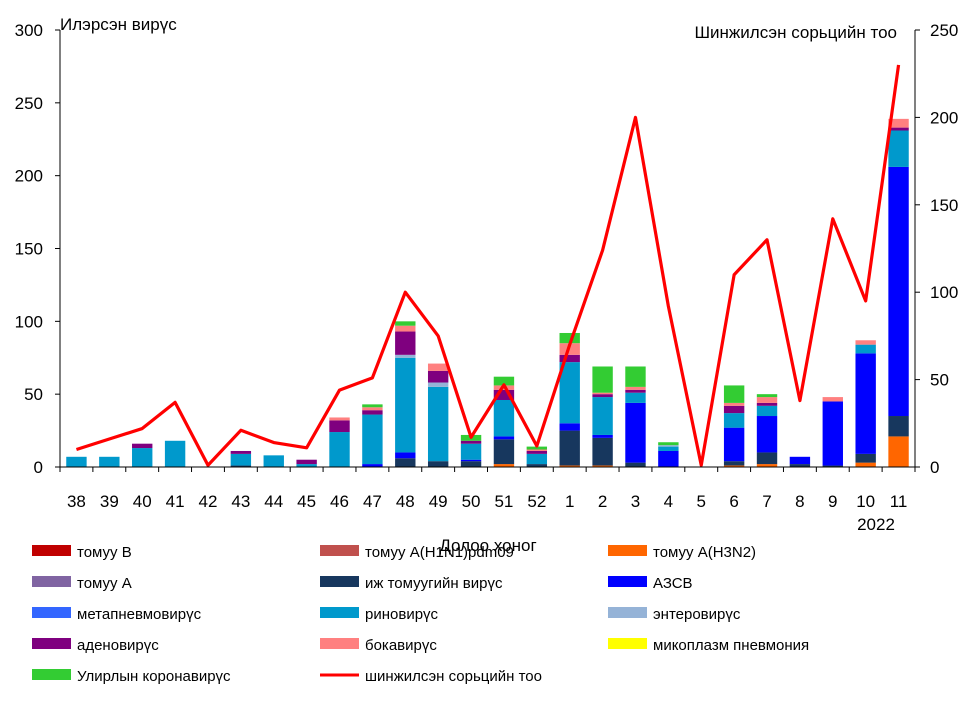 Image resolution: width=978 pixels, height=706 pixels. Describe the element at coordinates (208, 501) in the screenshot. I see `x-tick-label: 42` at that location.